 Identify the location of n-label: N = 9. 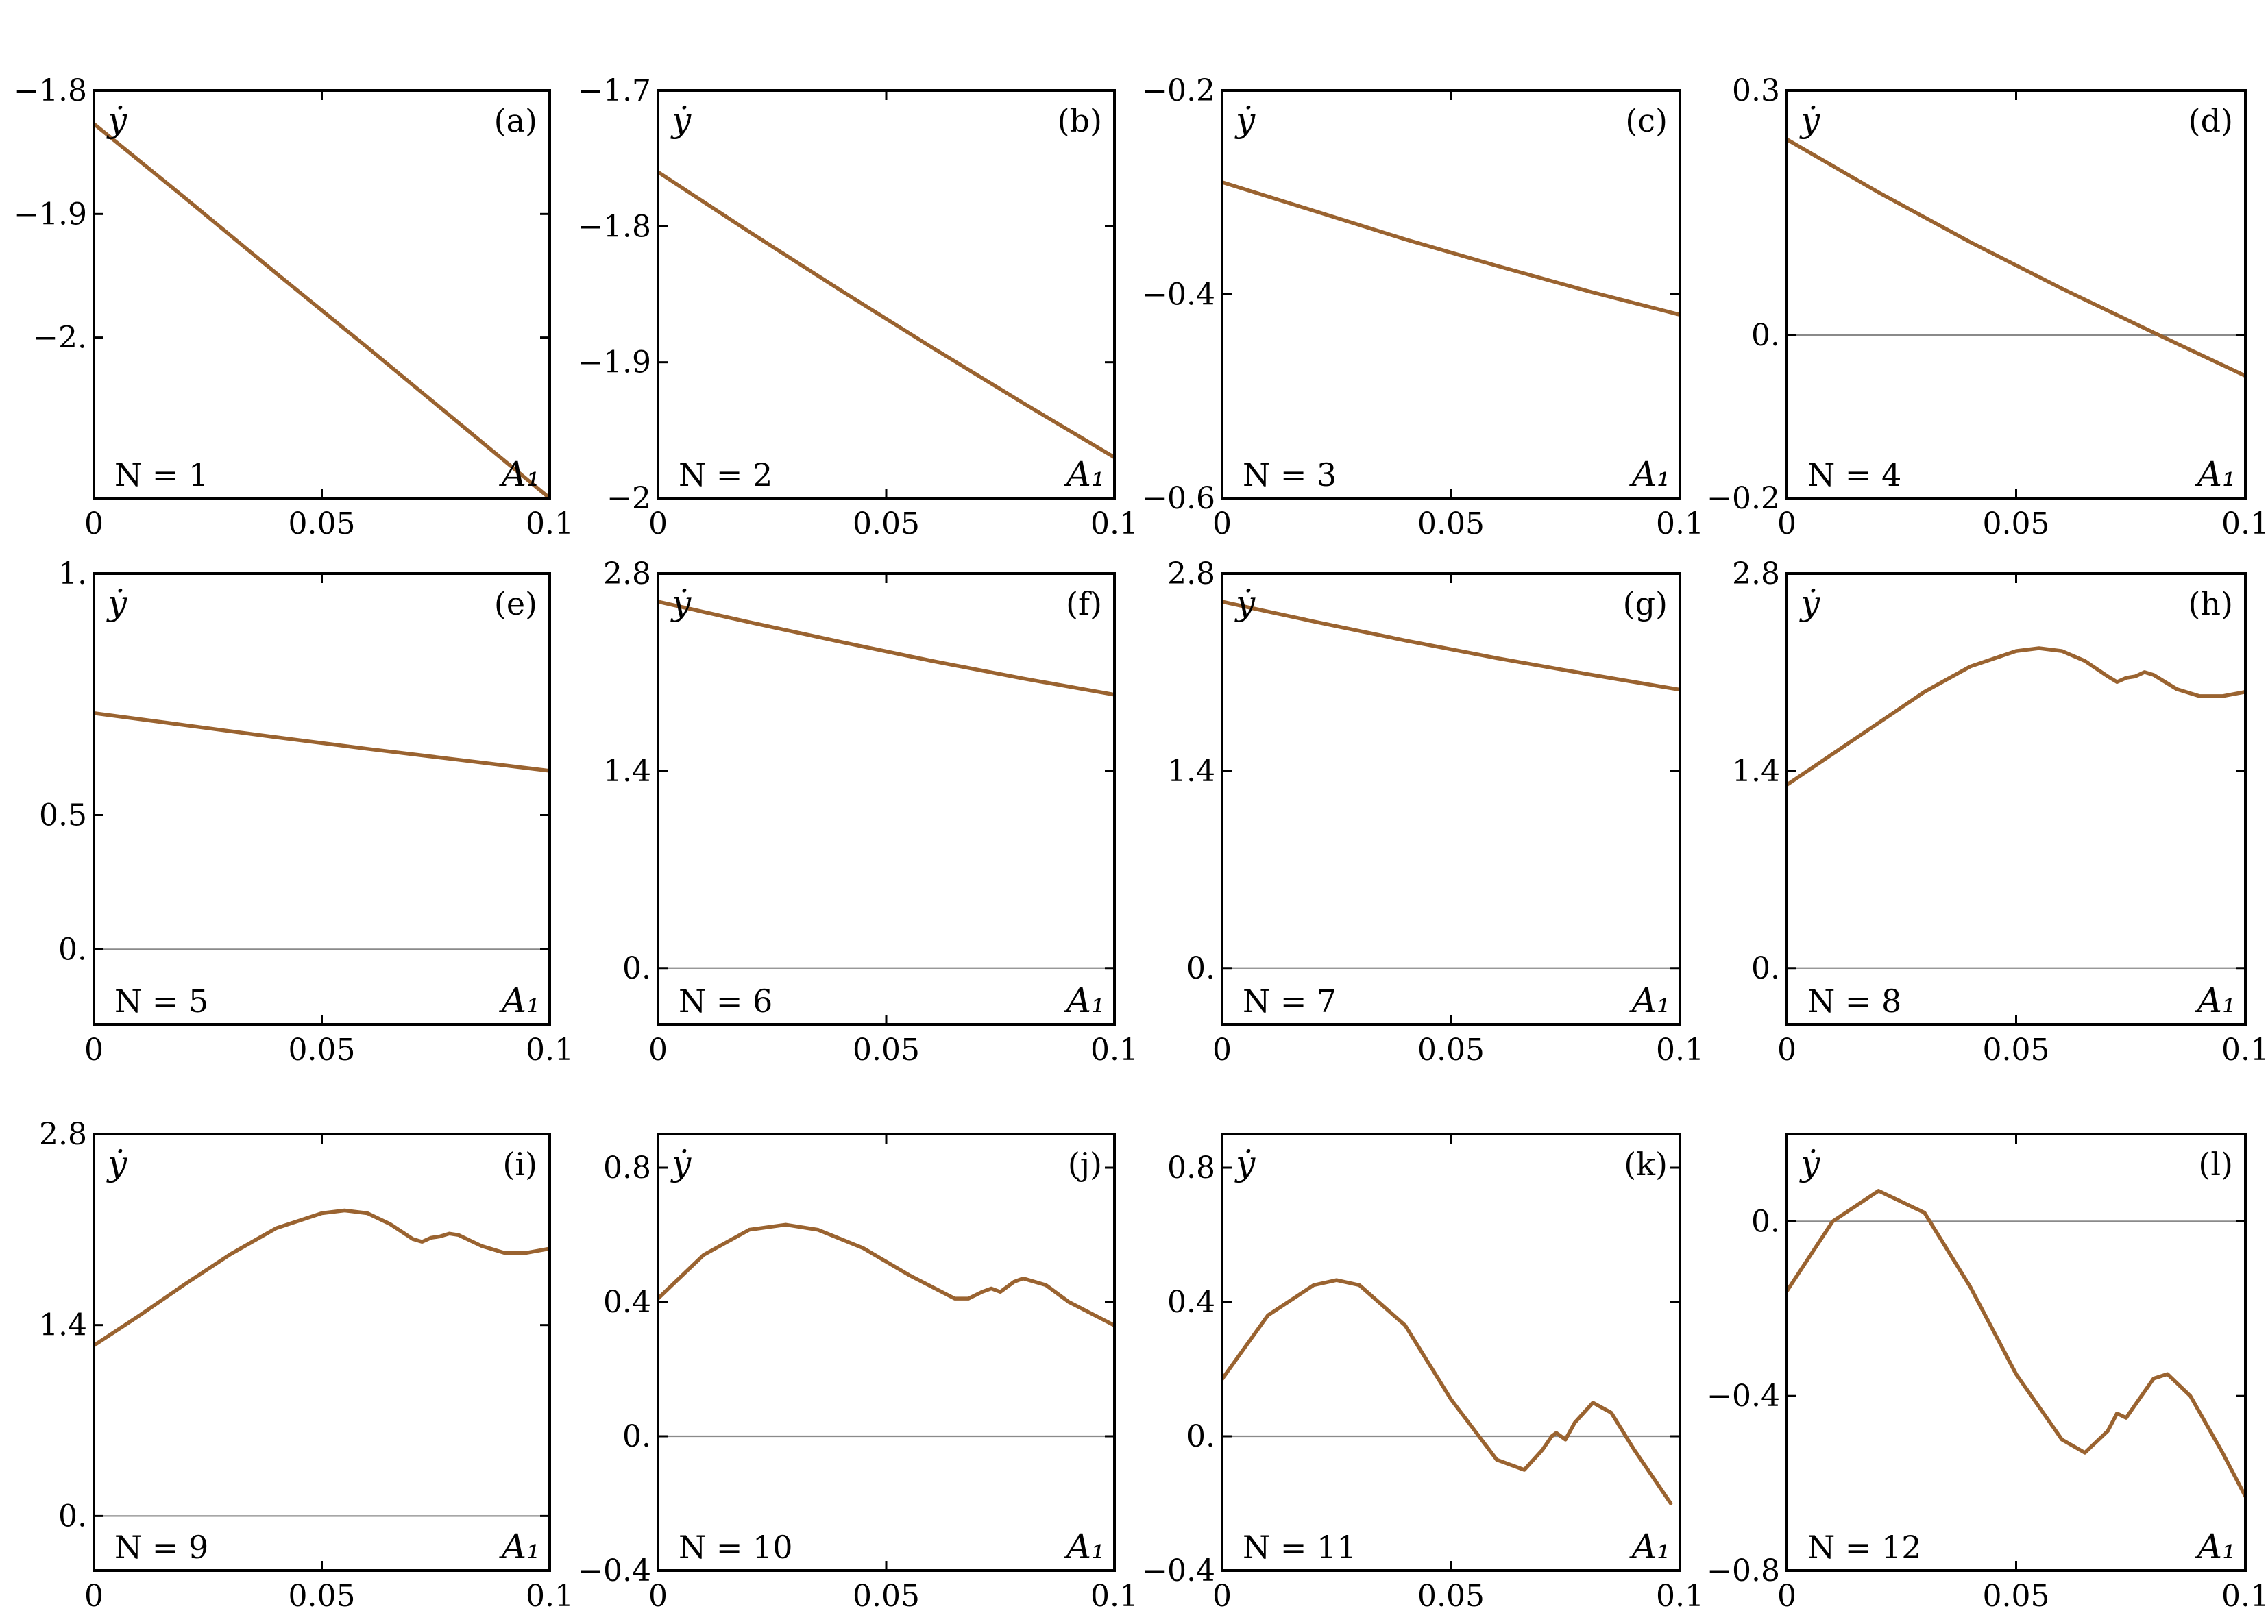
(161, 1547).